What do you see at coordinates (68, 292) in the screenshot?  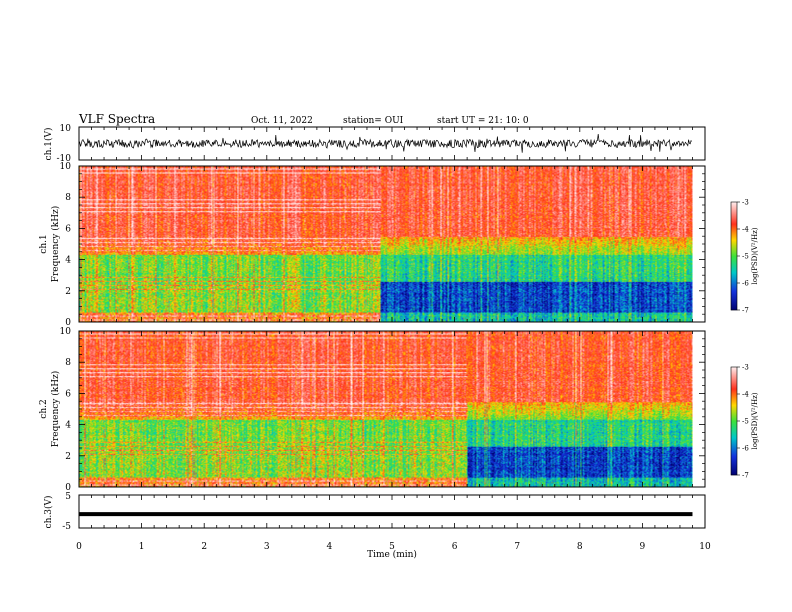 I see `spec1-ytick-label-2: 2` at bounding box center [68, 292].